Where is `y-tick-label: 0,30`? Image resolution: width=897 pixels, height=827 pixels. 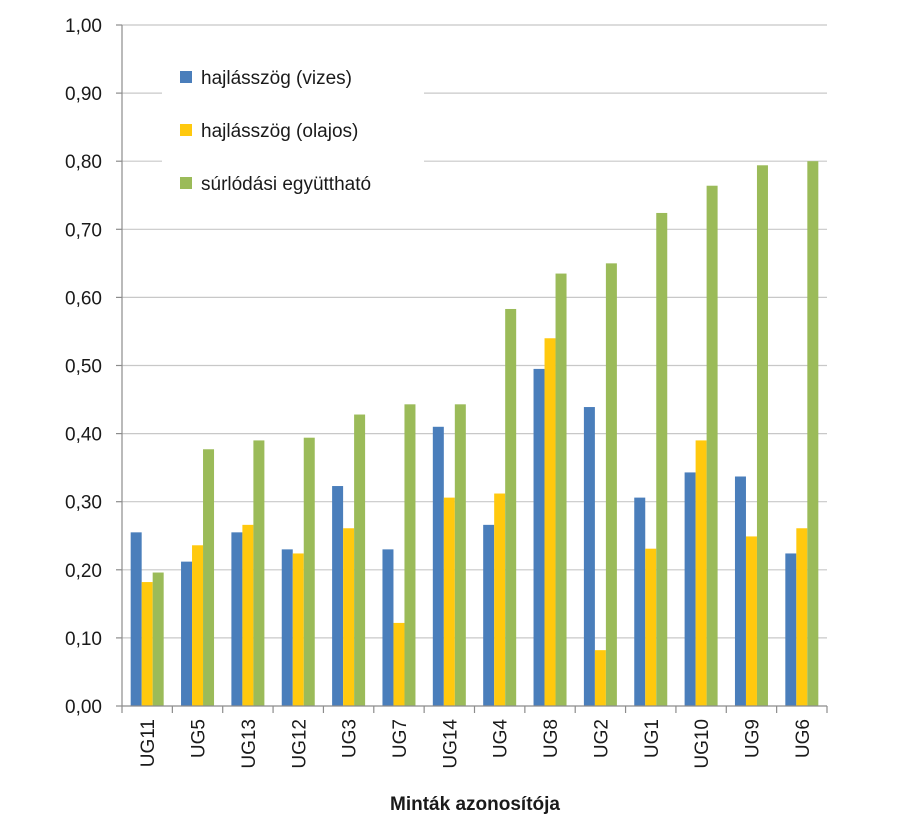
y-tick-label: 0,30 is located at coordinates (83, 503).